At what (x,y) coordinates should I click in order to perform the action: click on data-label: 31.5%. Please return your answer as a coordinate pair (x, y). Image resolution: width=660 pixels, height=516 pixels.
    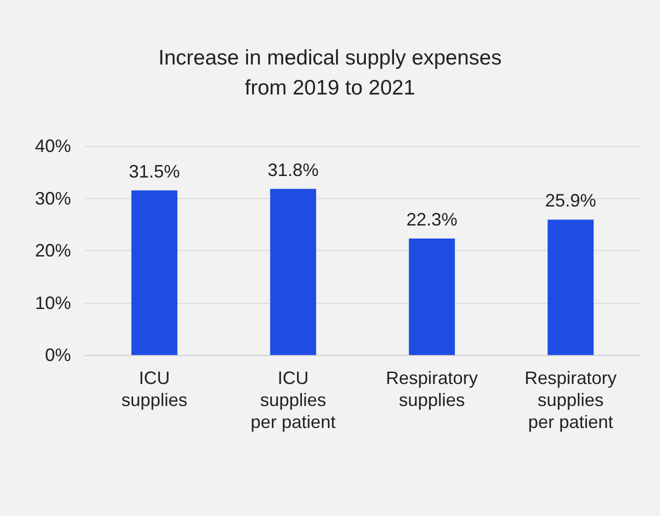
    Looking at the image, I should click on (154, 171).